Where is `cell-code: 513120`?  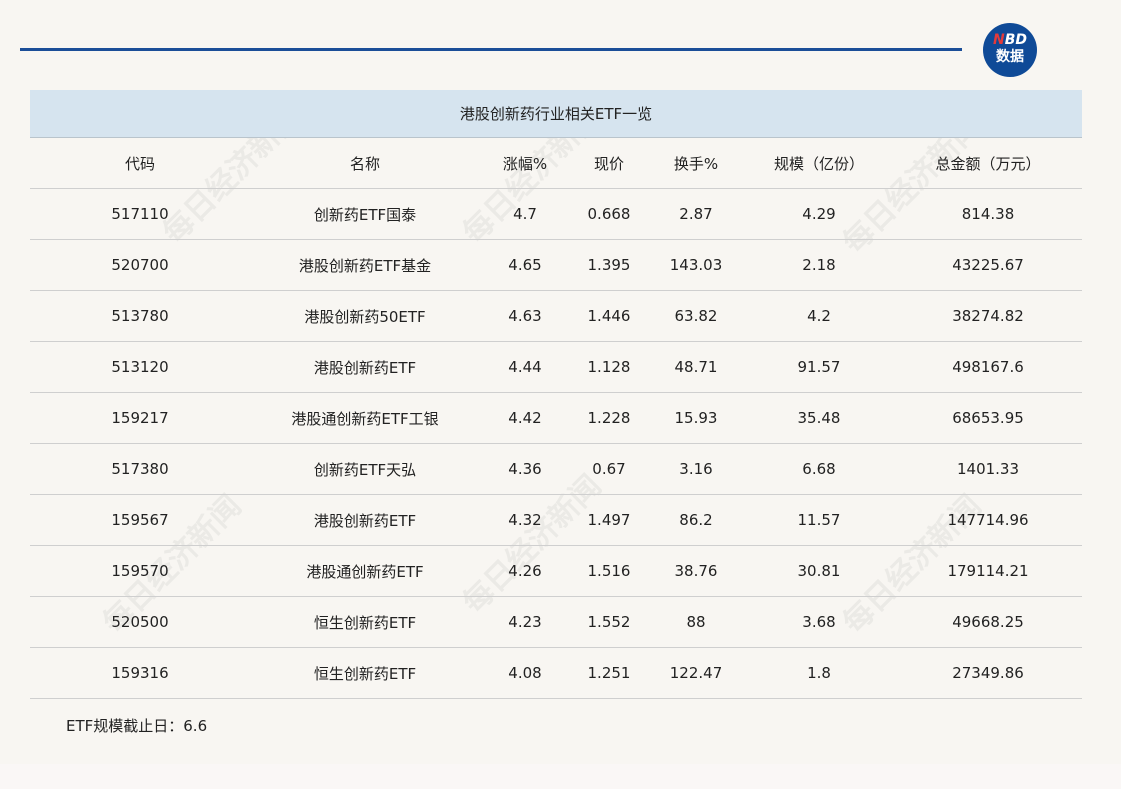 cell-code: 513120 is located at coordinates (140, 367).